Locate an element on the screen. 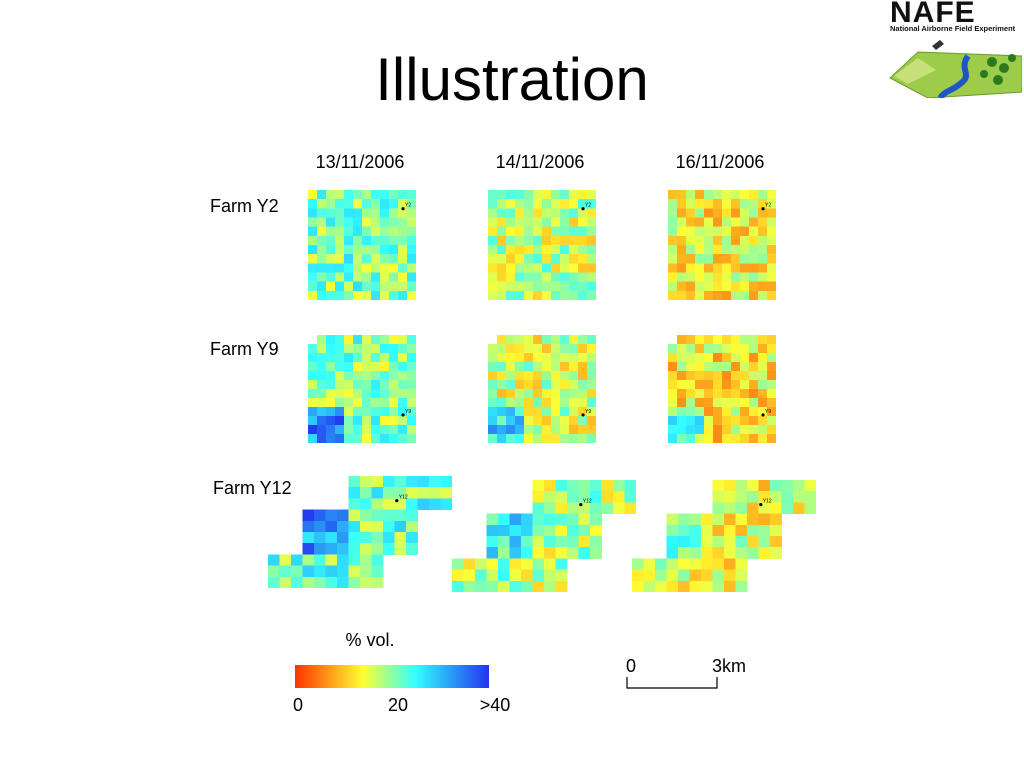  station-marker is located at coordinates (581, 505).